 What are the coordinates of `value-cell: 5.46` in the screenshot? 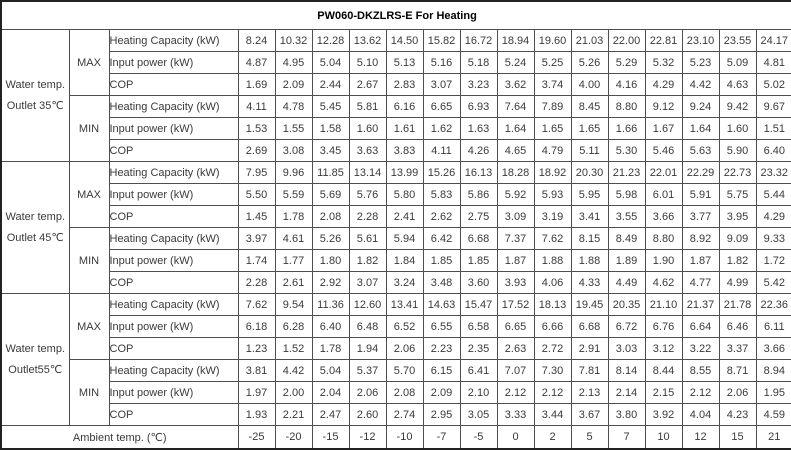 It's located at (663, 151).